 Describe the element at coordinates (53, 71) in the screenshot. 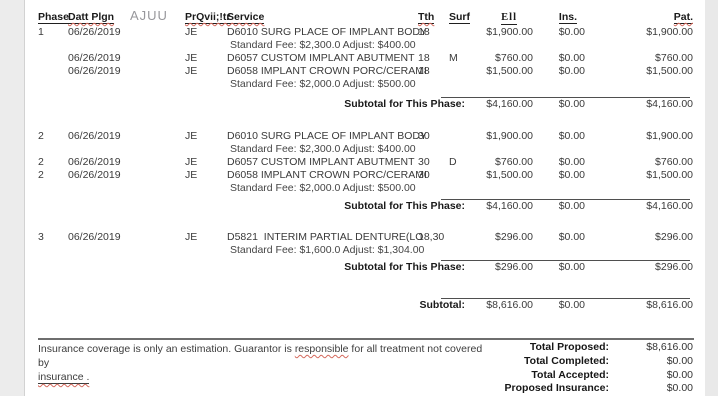

I see `cell-phase` at that location.